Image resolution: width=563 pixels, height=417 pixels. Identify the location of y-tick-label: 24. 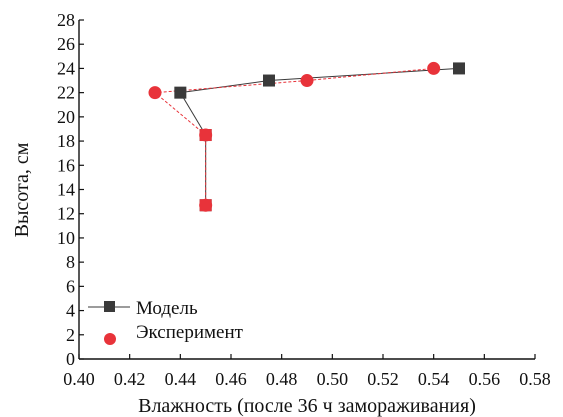
(66, 68).